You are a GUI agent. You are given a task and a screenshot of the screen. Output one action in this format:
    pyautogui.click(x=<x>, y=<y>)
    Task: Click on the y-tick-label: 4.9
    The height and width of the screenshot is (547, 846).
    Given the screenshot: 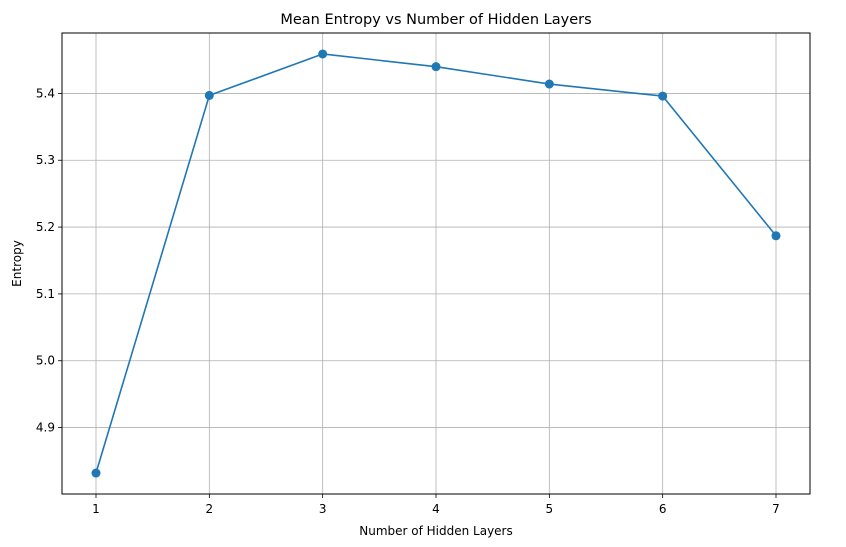 What is the action you would take?
    pyautogui.click(x=45, y=428)
    